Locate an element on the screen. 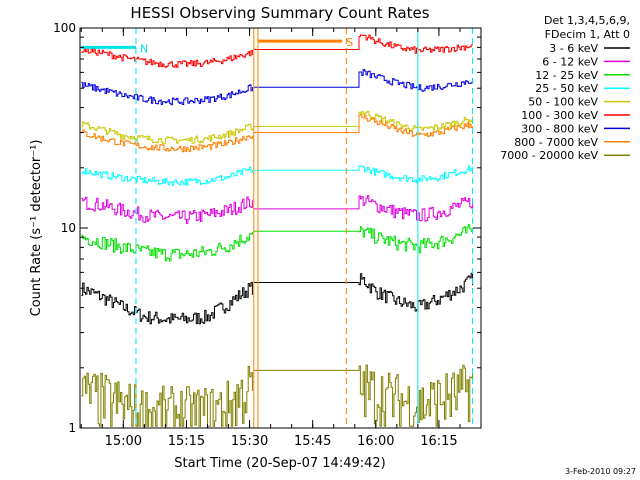  legend-label: 300 - 800 keV is located at coordinates (559, 128).